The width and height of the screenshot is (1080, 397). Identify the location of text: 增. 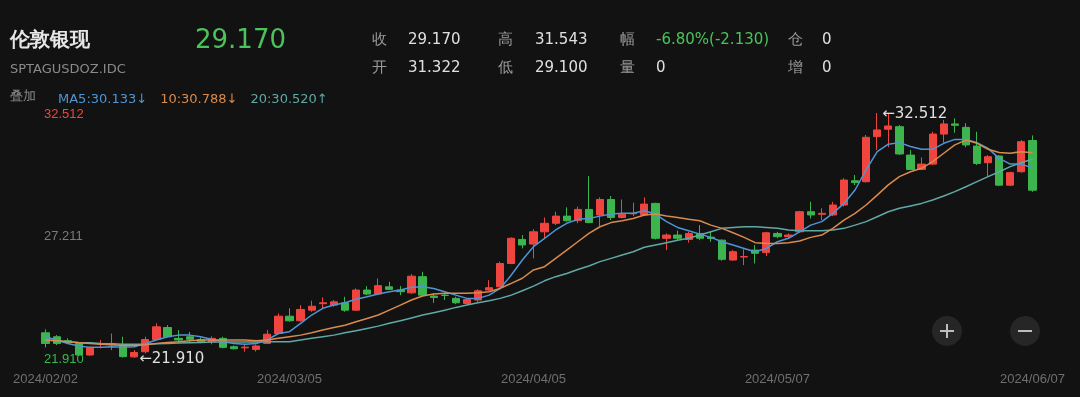
(795, 67).